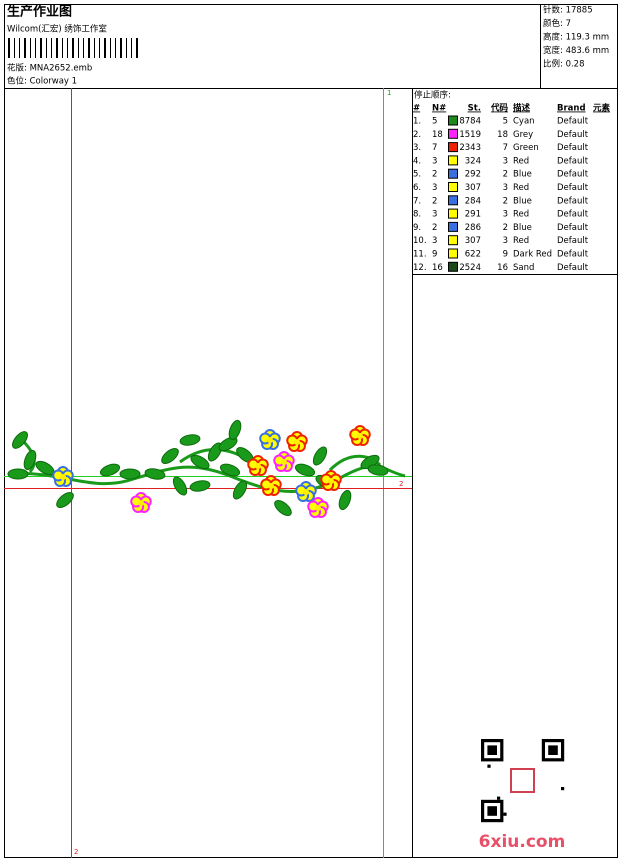  I want to click on title: 生产作业图, so click(39, 12).